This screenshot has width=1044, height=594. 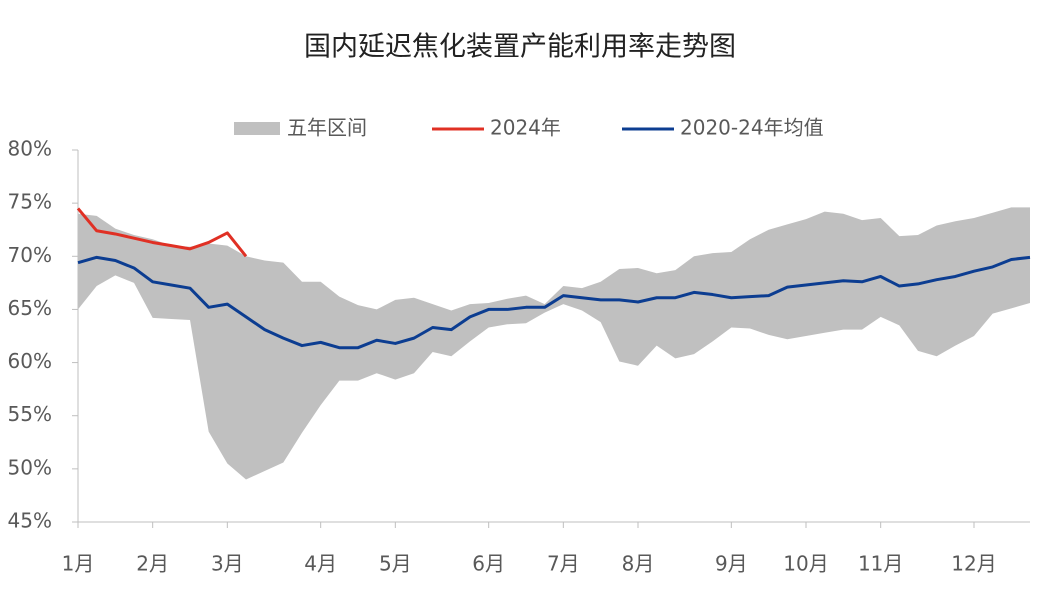 What do you see at coordinates (973, 564) in the screenshot?
I see `x-tick-label: 12月` at bounding box center [973, 564].